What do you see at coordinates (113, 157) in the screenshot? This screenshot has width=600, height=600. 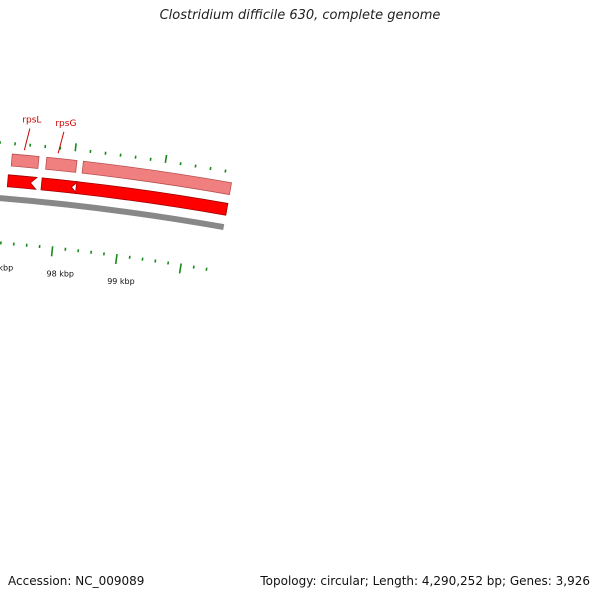 I see `outer-tick-ring` at bounding box center [113, 157].